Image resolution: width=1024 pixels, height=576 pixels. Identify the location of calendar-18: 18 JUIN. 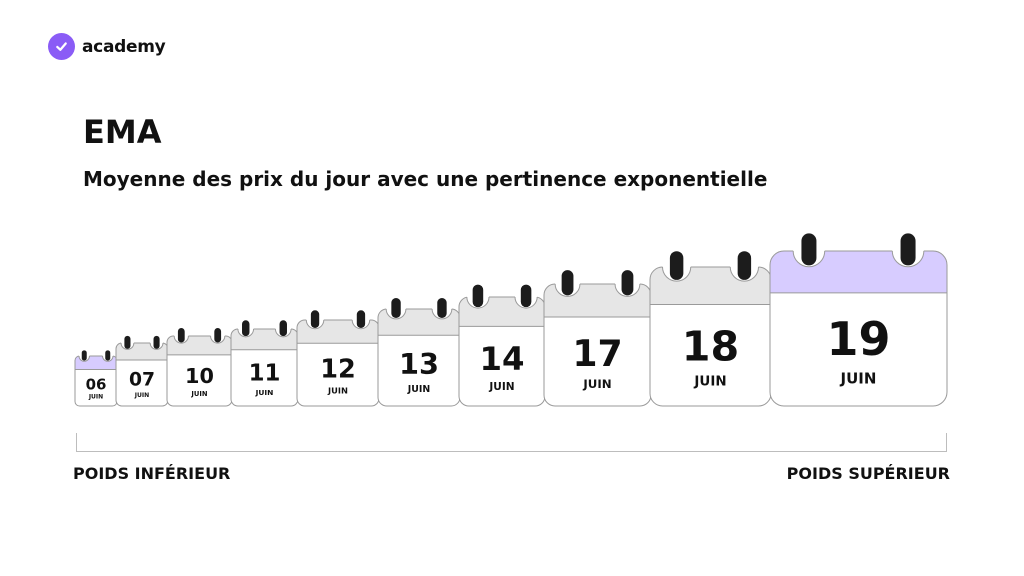
(710, 329).